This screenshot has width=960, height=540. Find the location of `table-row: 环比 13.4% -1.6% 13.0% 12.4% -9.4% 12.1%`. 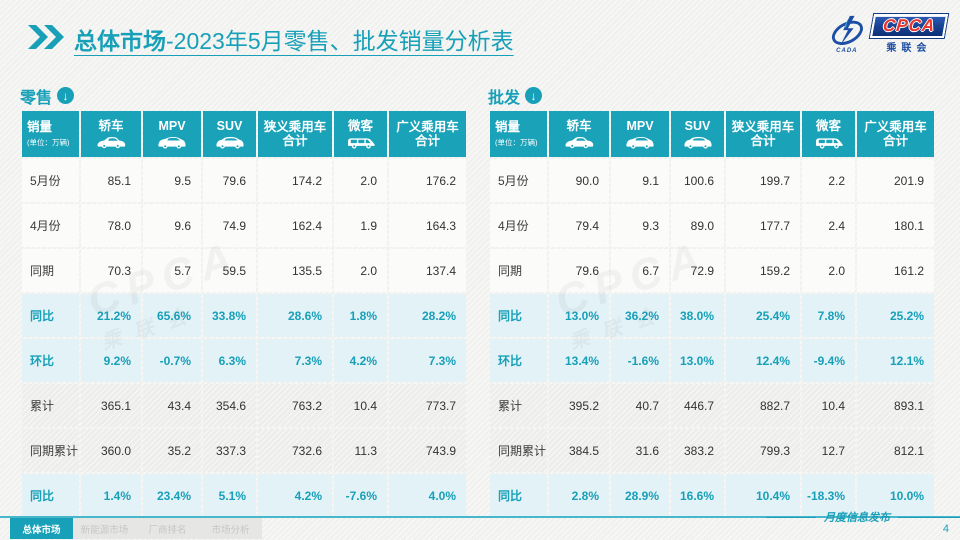

table-row: 环比 13.4% -1.6% 13.0% 12.4% -9.4% 12.1% is located at coordinates (712, 360).